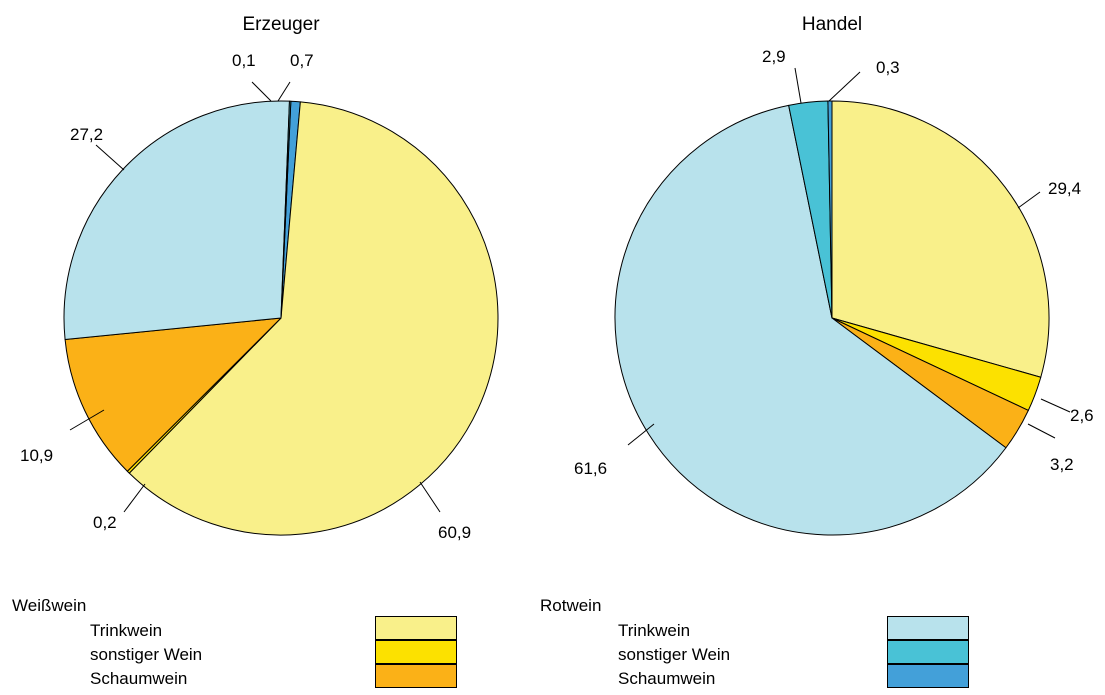  I want to click on data-label: 61,6, so click(590, 468).